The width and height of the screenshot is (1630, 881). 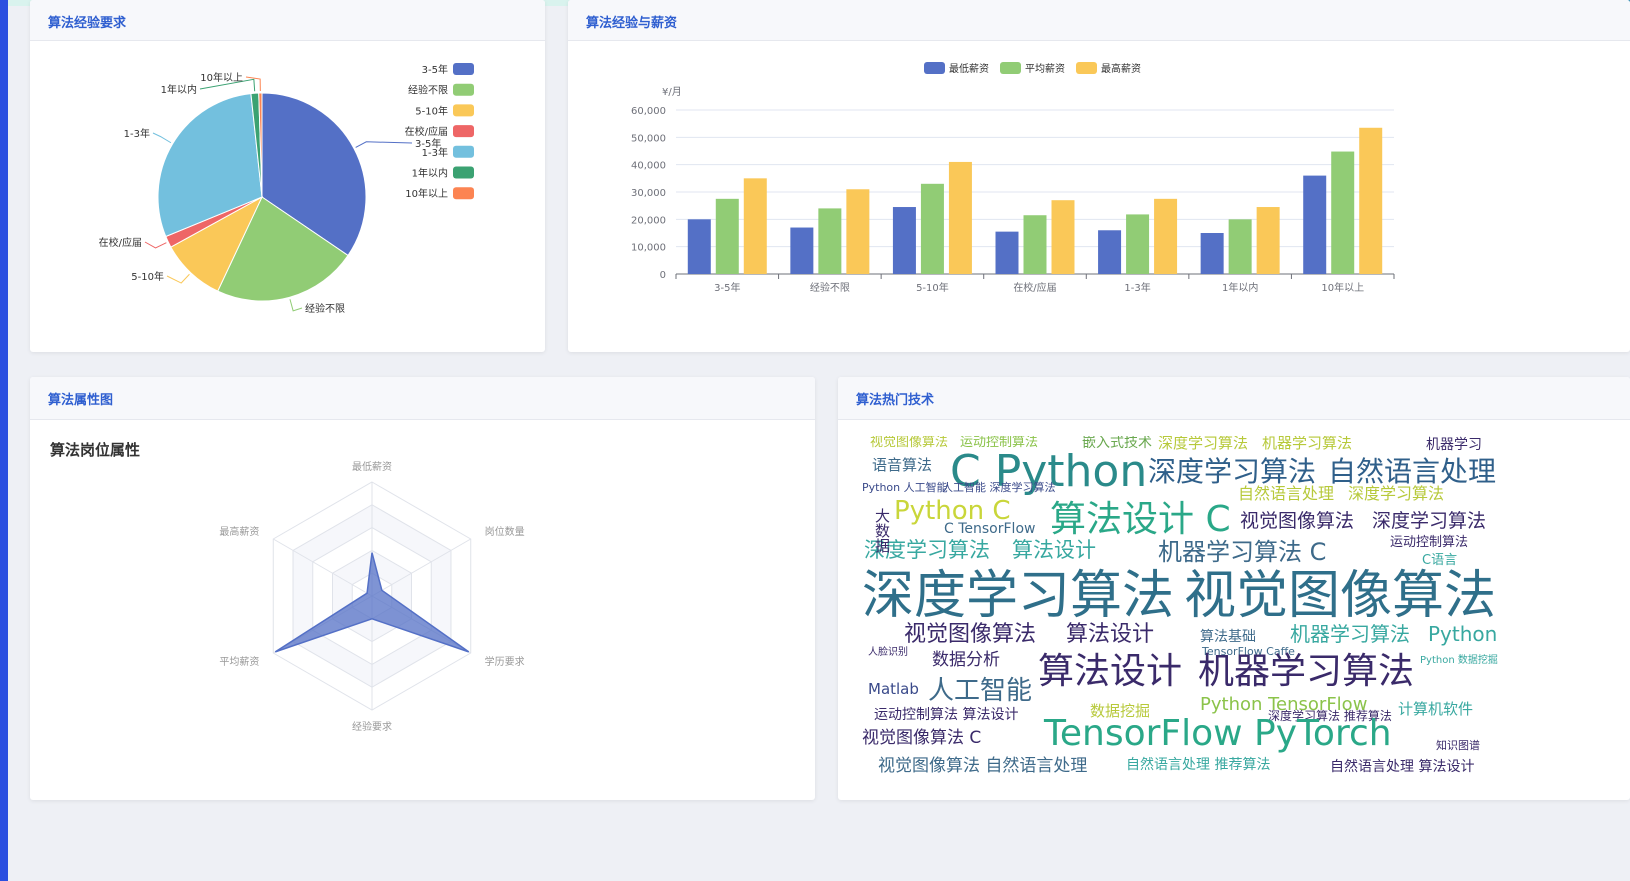 I want to click on bar-xtick-label: 1年以内, so click(x=1240, y=287).